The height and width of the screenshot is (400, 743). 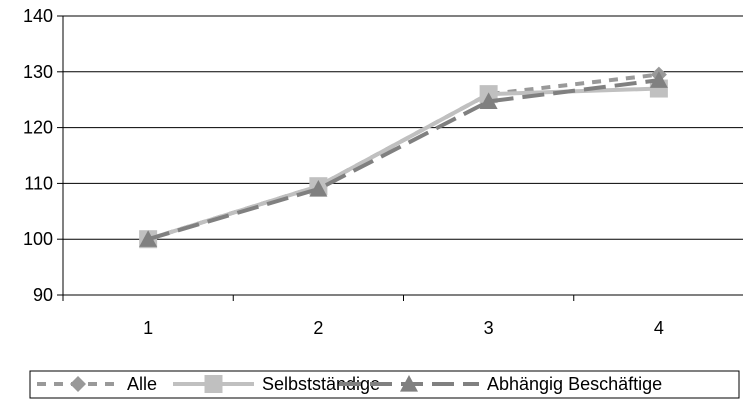 I want to click on y-tick-label-140: 140, so click(x=38, y=16).